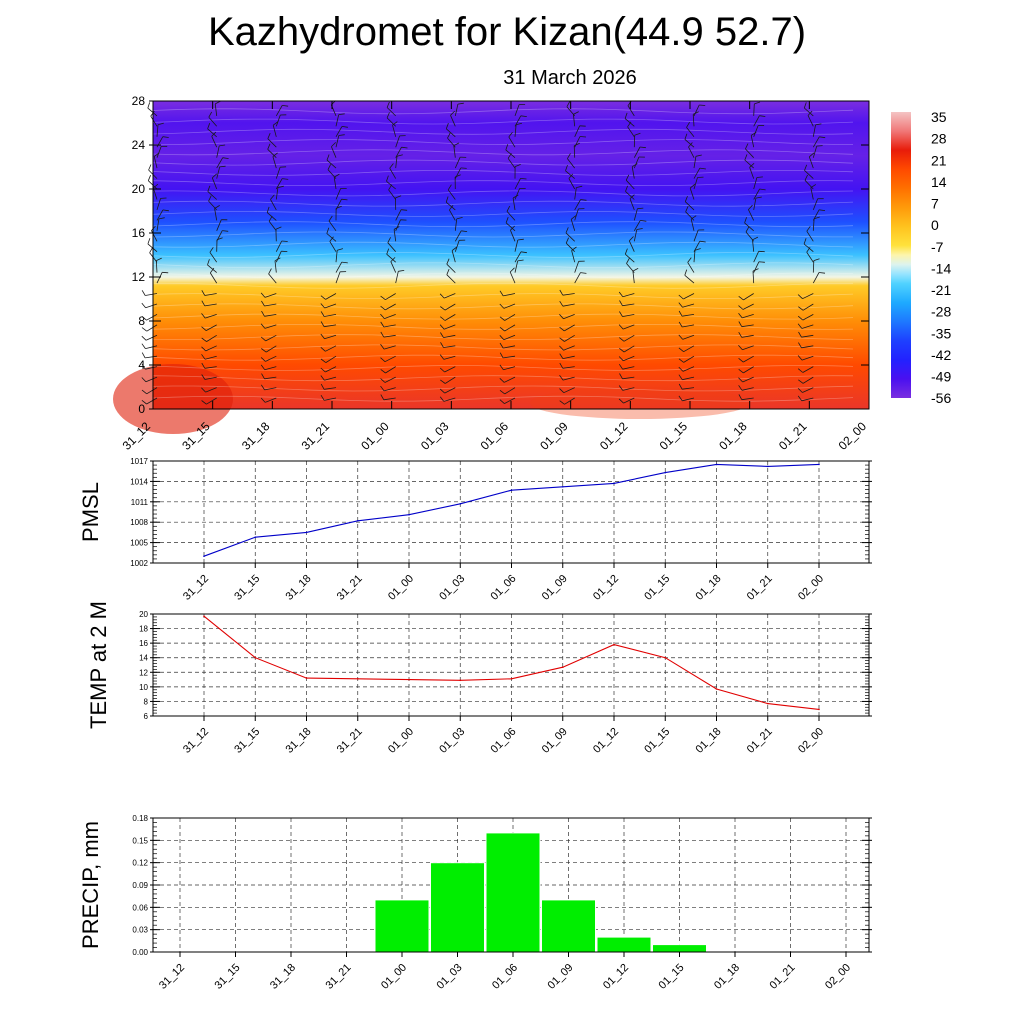 Image resolution: width=1024 pixels, height=1024 pixels. I want to click on colorbar-label: -49, so click(941, 377).